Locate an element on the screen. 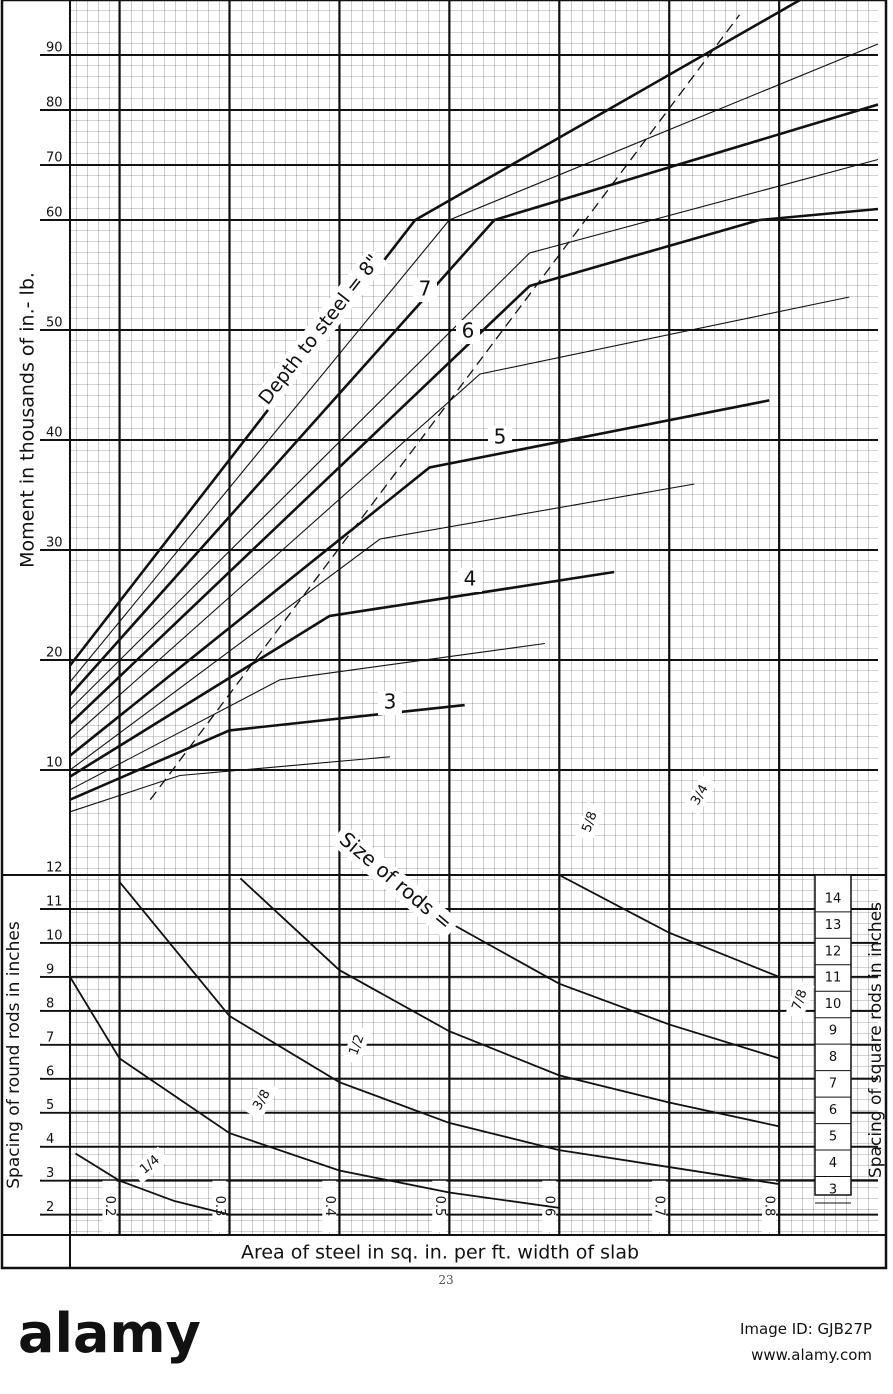 This screenshot has height=1394, width=893. series-label: 1/2 is located at coordinates (356, 1045).